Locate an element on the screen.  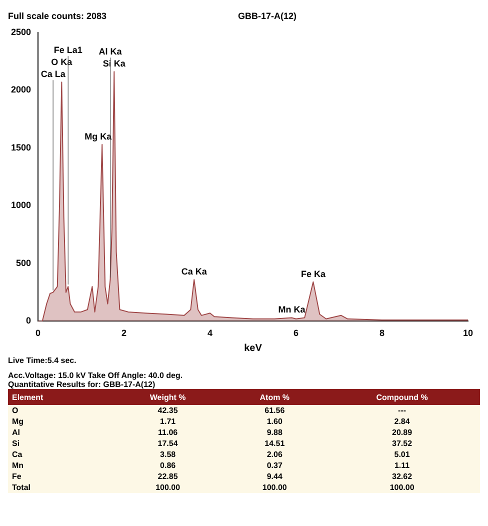
annotation: Al Ka is located at coordinates (110, 51).